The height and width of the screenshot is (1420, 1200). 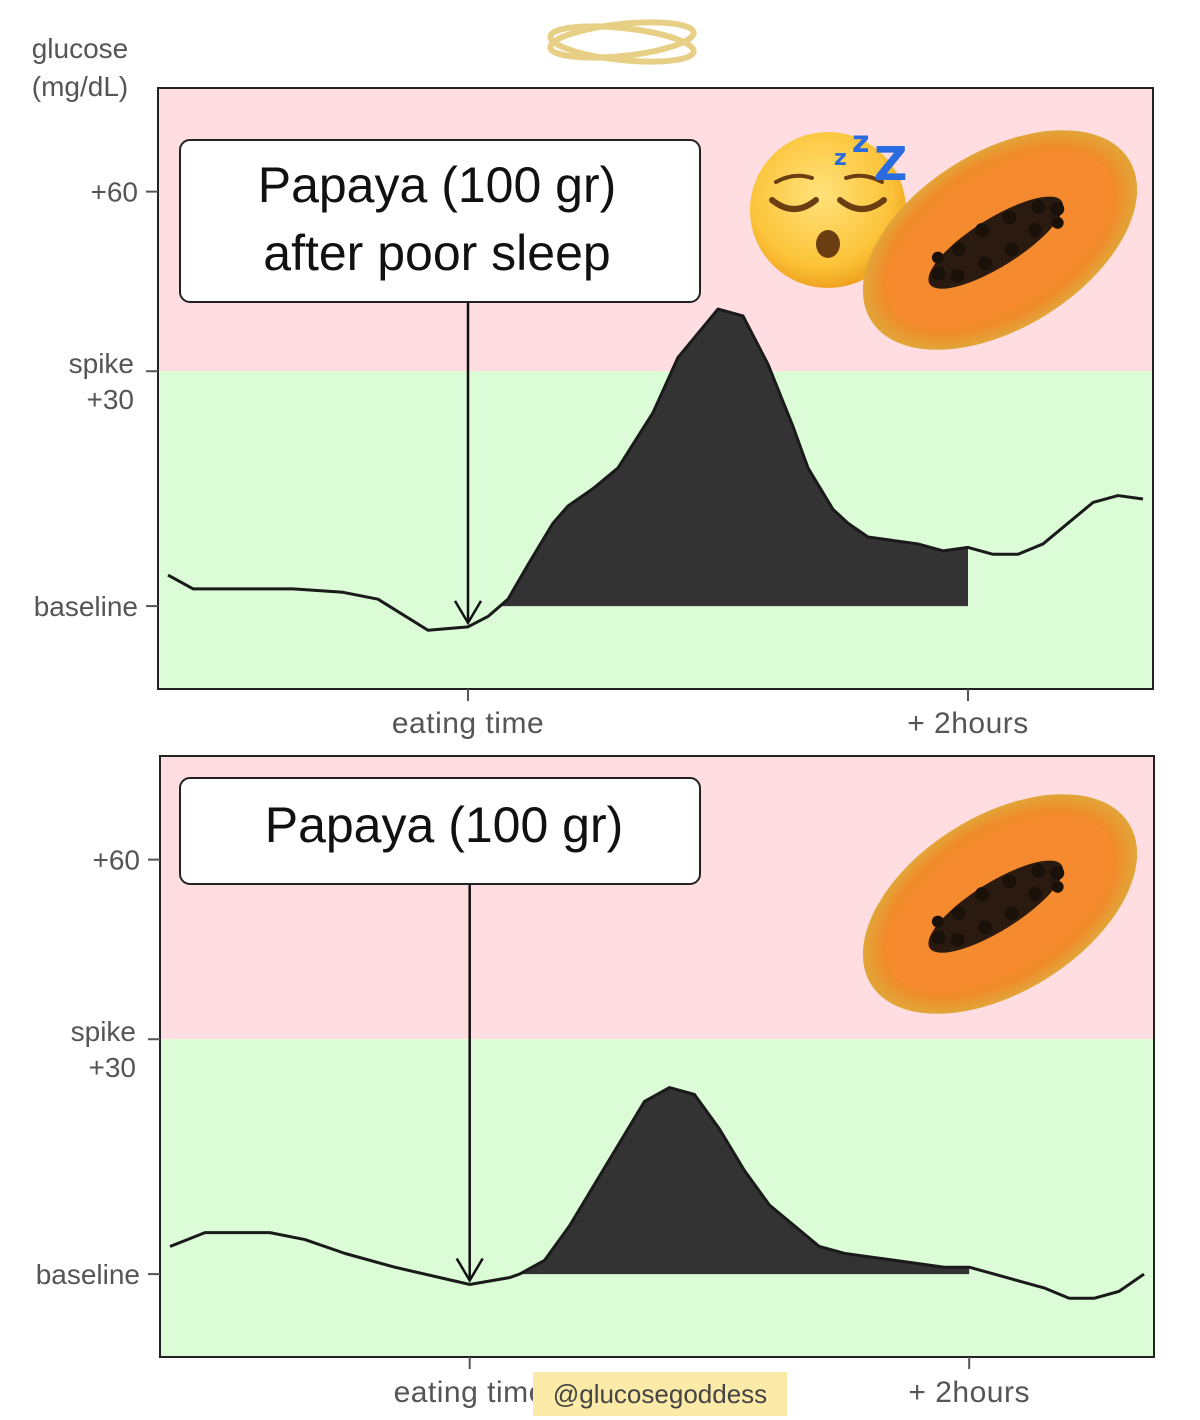 What do you see at coordinates (436, 253) in the screenshot?
I see `chart-title-line2: after poor sleep` at bounding box center [436, 253].